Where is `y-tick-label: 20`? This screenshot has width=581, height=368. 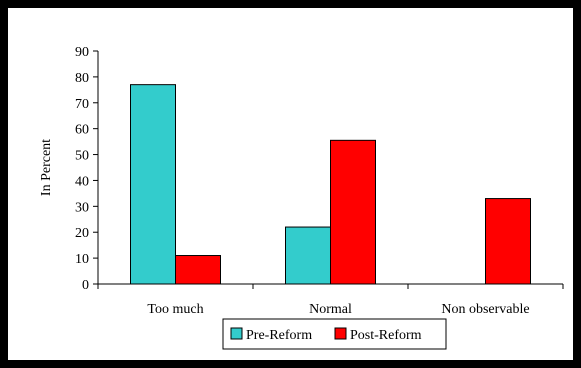 y-tick-label: 20 is located at coordinates (82, 233).